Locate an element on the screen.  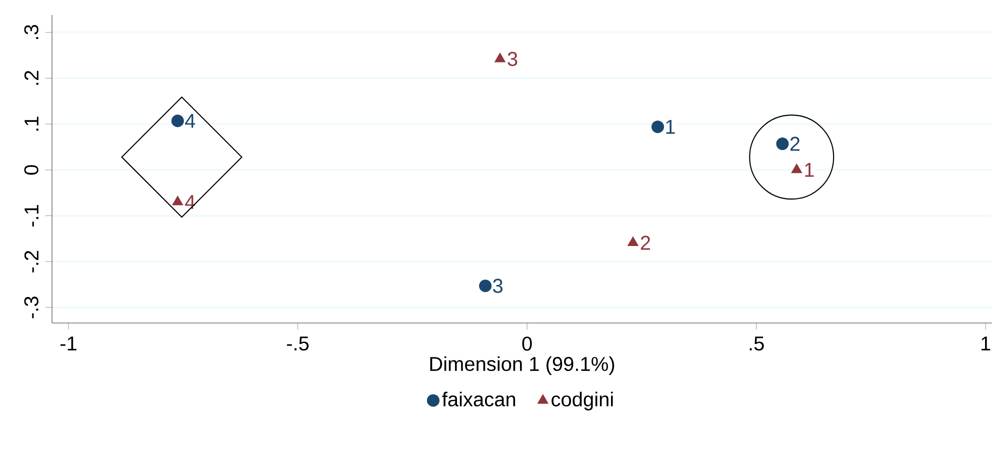
x-tick-label: 0 is located at coordinates (527, 343).